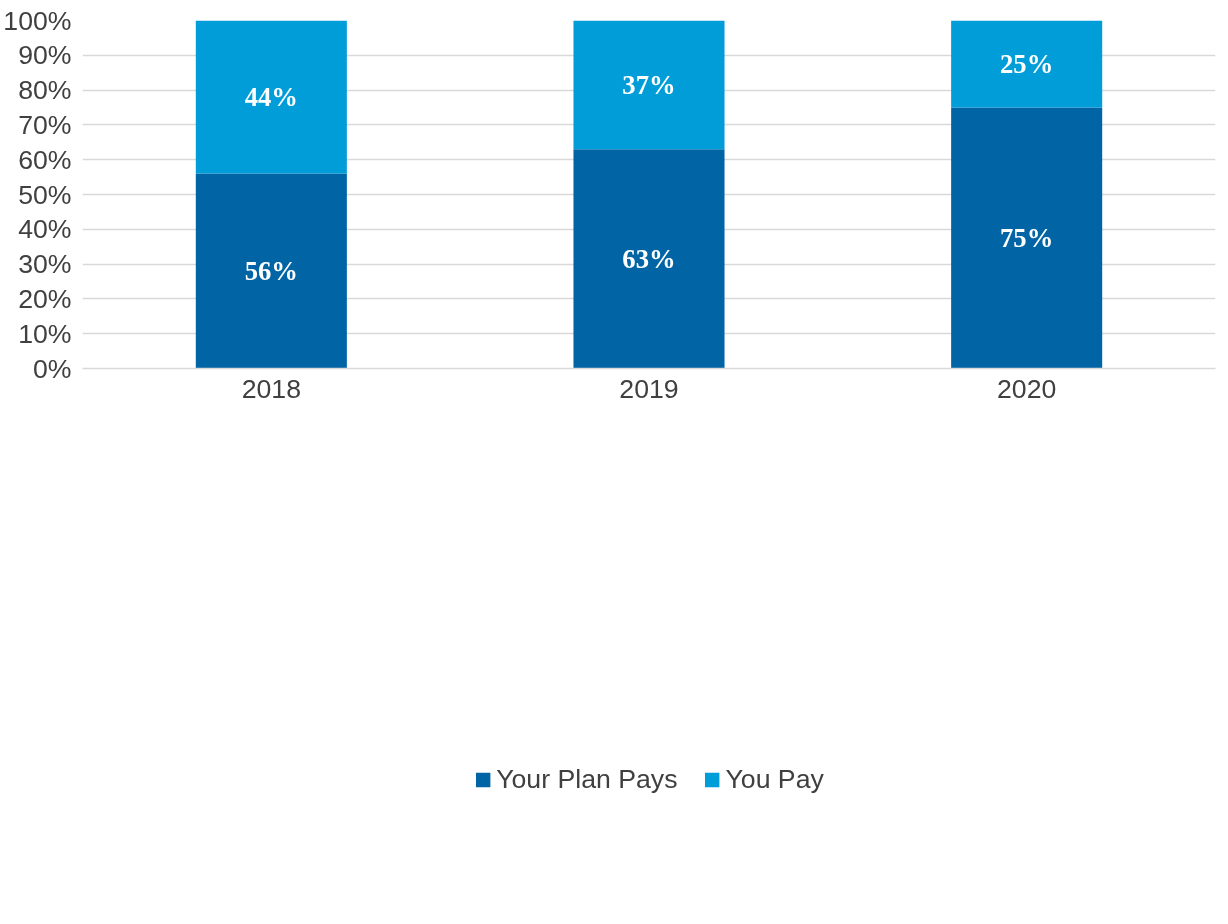  What do you see at coordinates (774, 779) in the screenshot?
I see `legend-label: You Pay` at bounding box center [774, 779].